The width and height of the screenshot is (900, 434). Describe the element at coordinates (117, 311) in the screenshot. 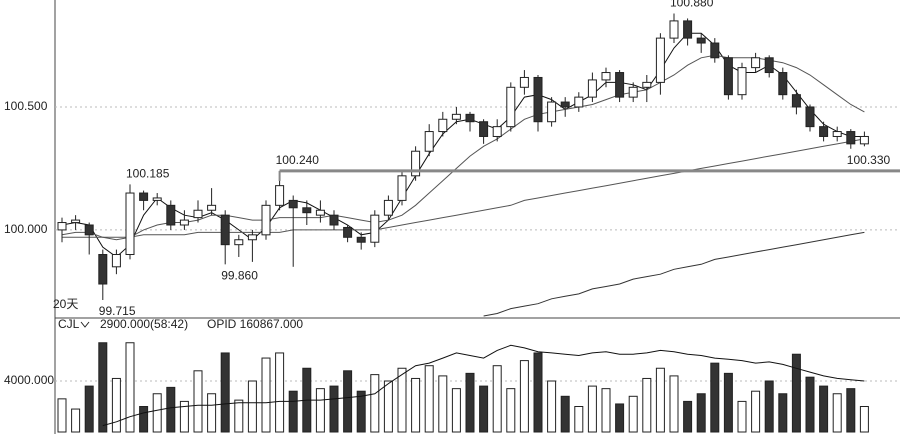

I see `annotation: 99.715` at that location.